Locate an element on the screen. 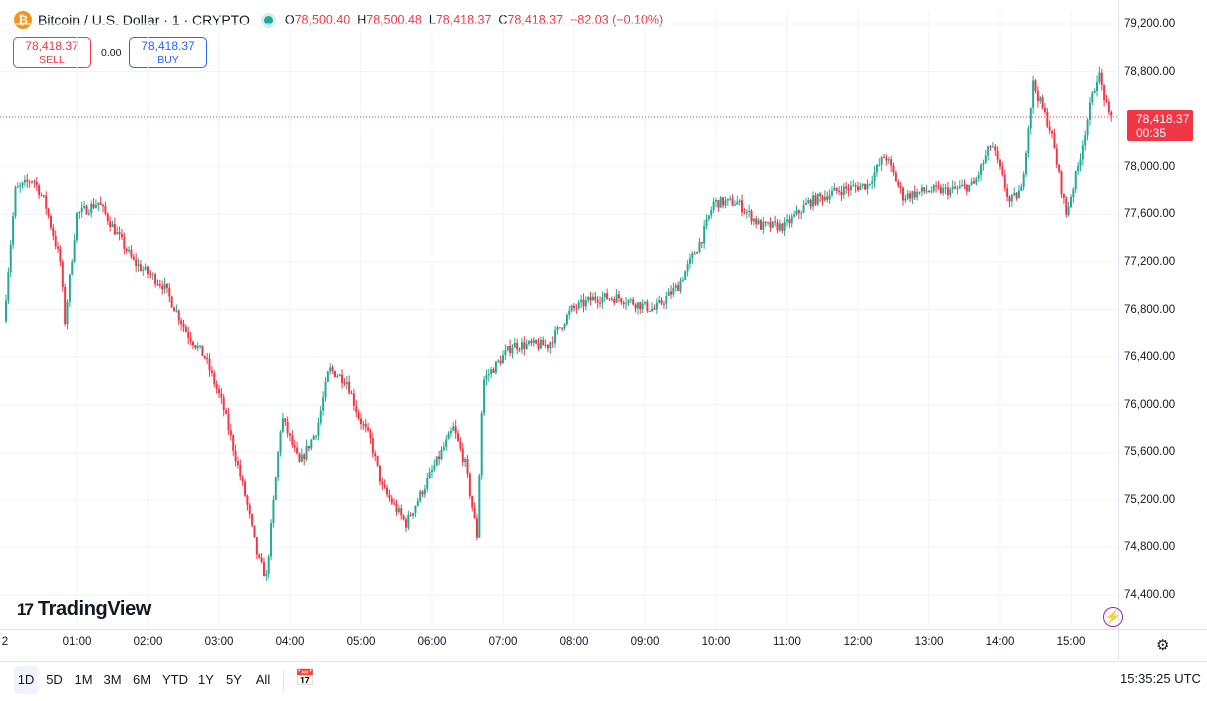 The height and width of the screenshot is (701, 1207). range-button-5d: 5D is located at coordinates (54, 679).